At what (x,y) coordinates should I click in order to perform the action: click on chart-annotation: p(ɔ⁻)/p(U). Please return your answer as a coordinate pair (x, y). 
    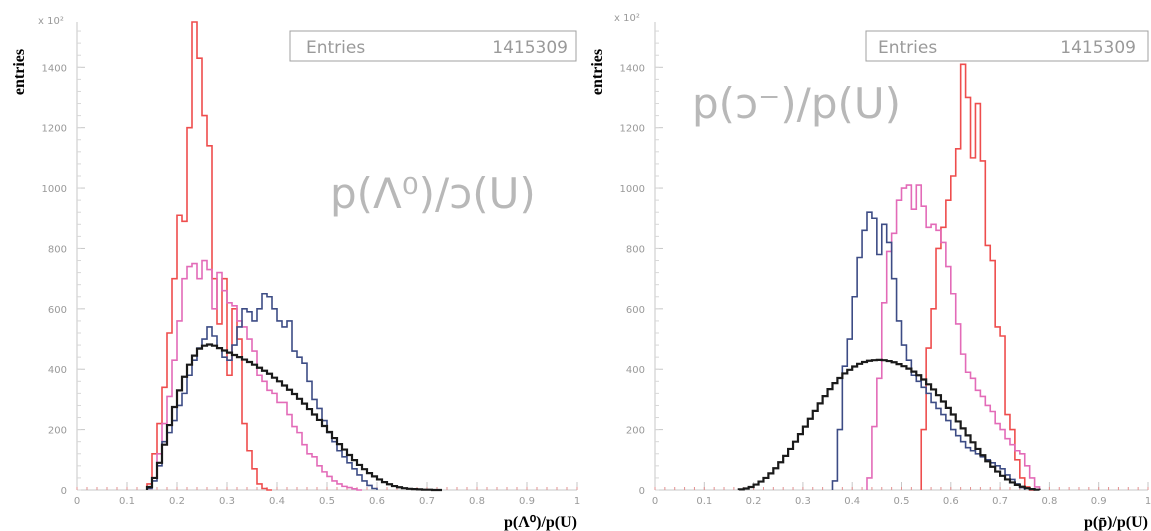
    Looking at the image, I should click on (796, 103).